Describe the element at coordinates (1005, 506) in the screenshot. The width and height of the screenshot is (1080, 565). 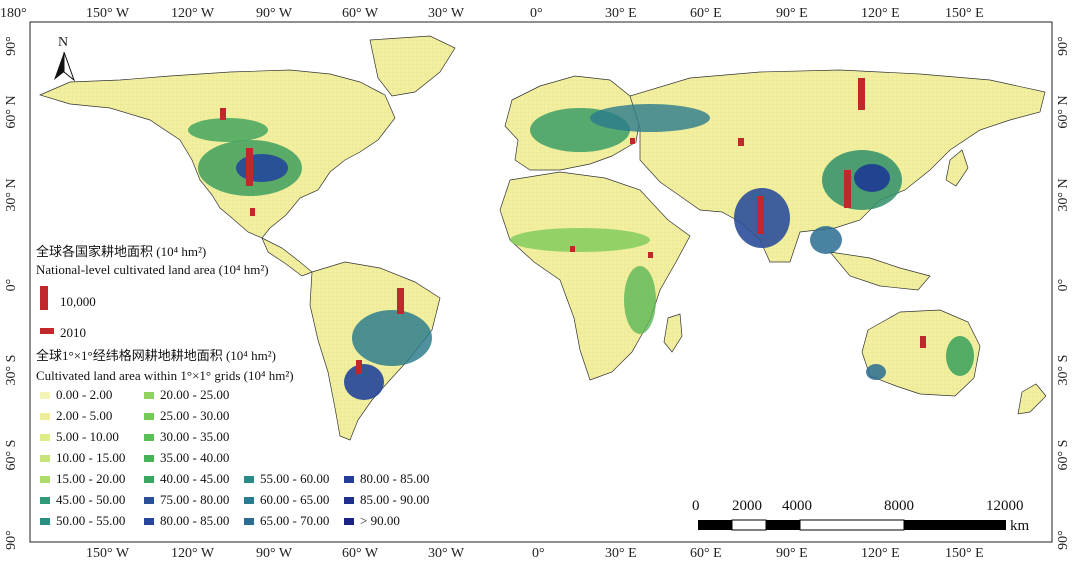
I see `scale-label: 12000` at that location.